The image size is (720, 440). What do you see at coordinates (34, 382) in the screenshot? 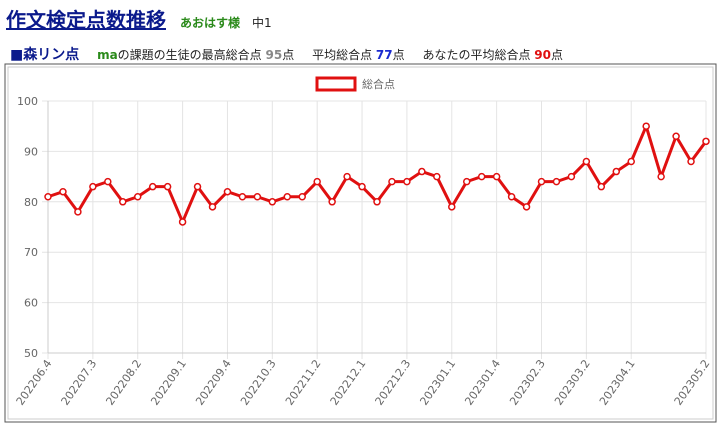
I see `x-tick-label: 202206.4` at bounding box center [34, 382].